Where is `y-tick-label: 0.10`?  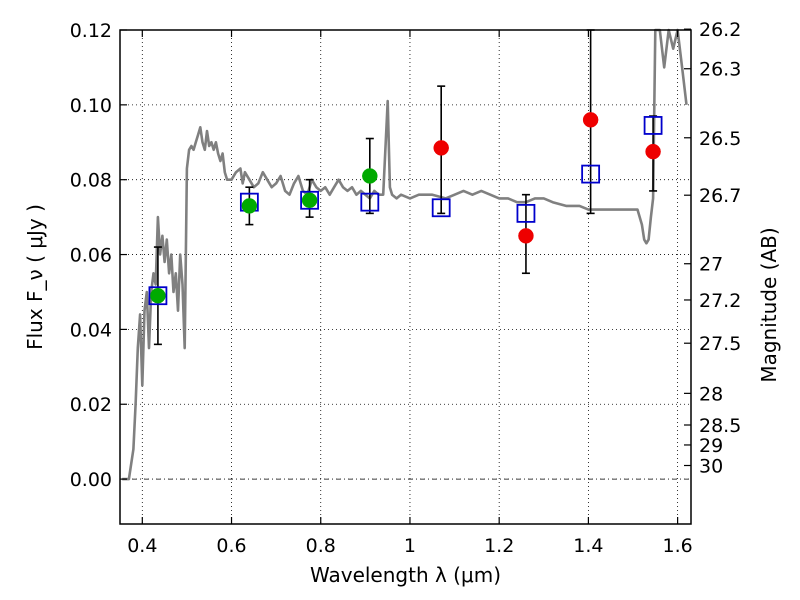
y-tick-label: 0.10 is located at coordinates (91, 106).